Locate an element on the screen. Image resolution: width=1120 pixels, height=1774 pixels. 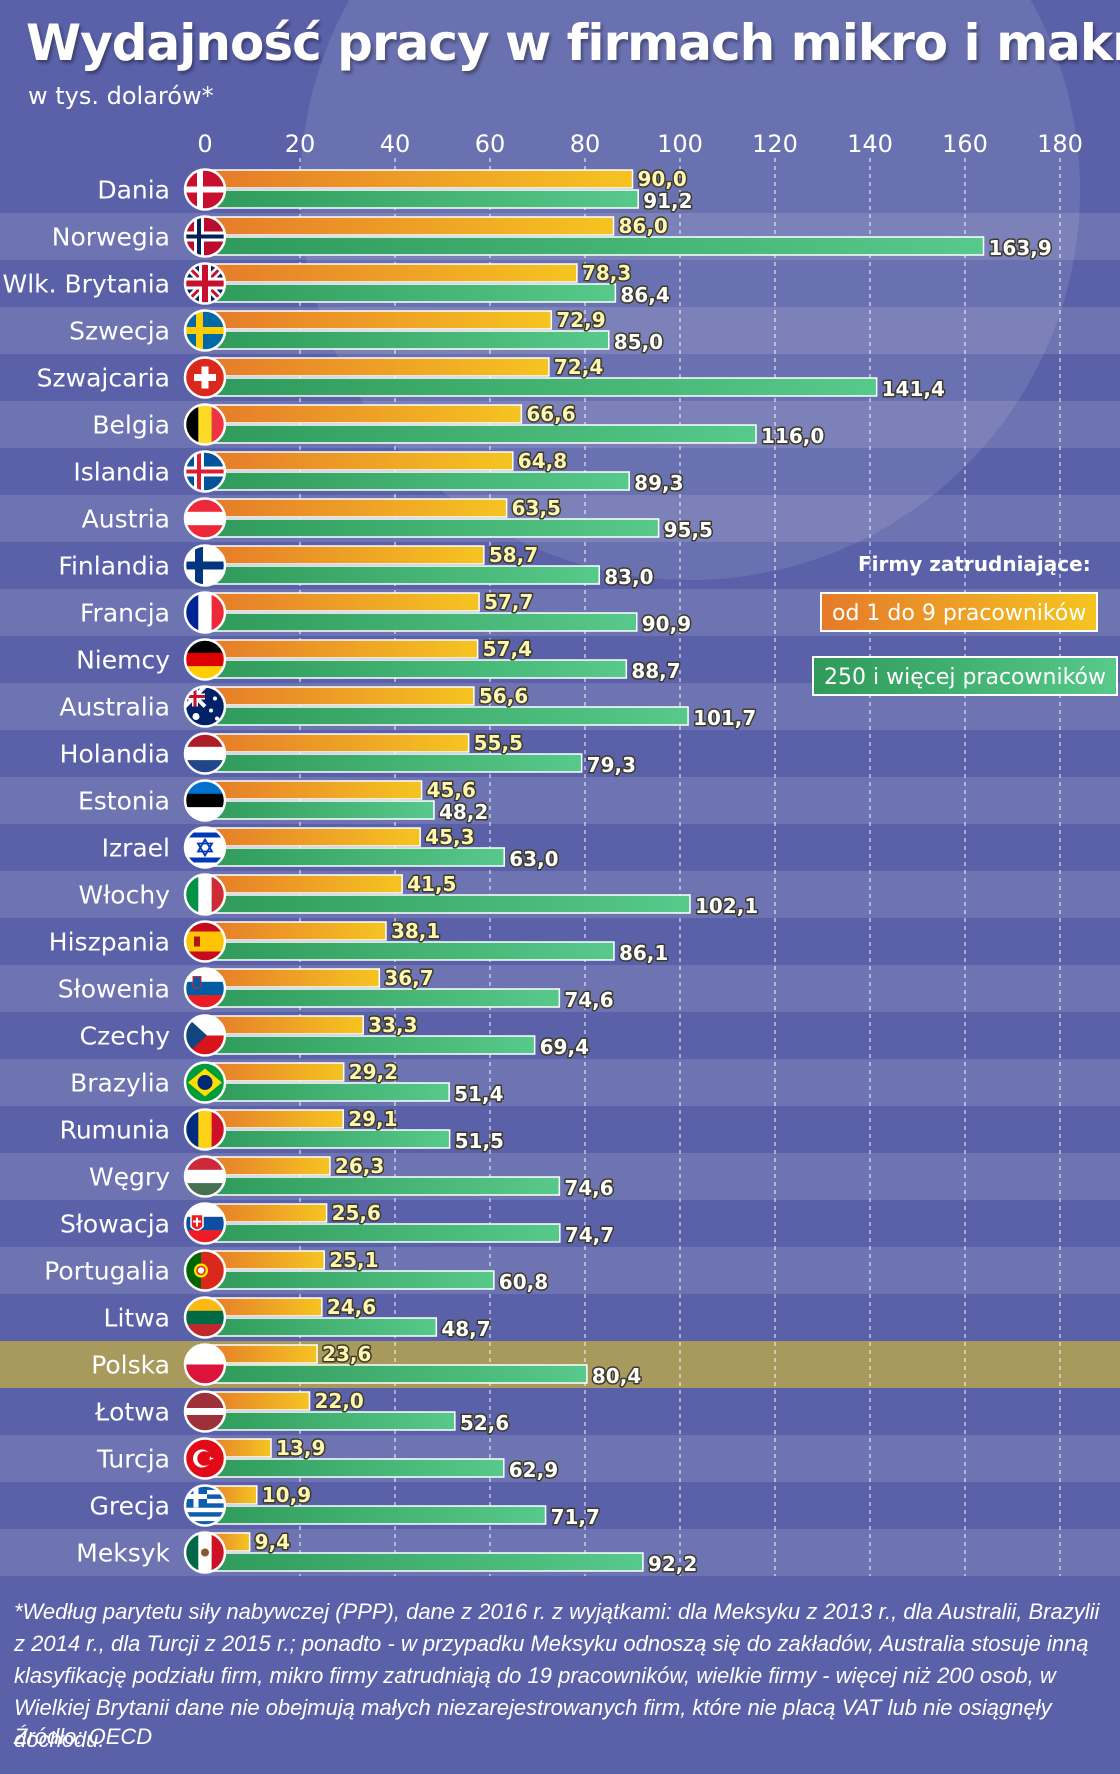
page-subtitle: w tys. dolarów* is located at coordinates (121, 96).